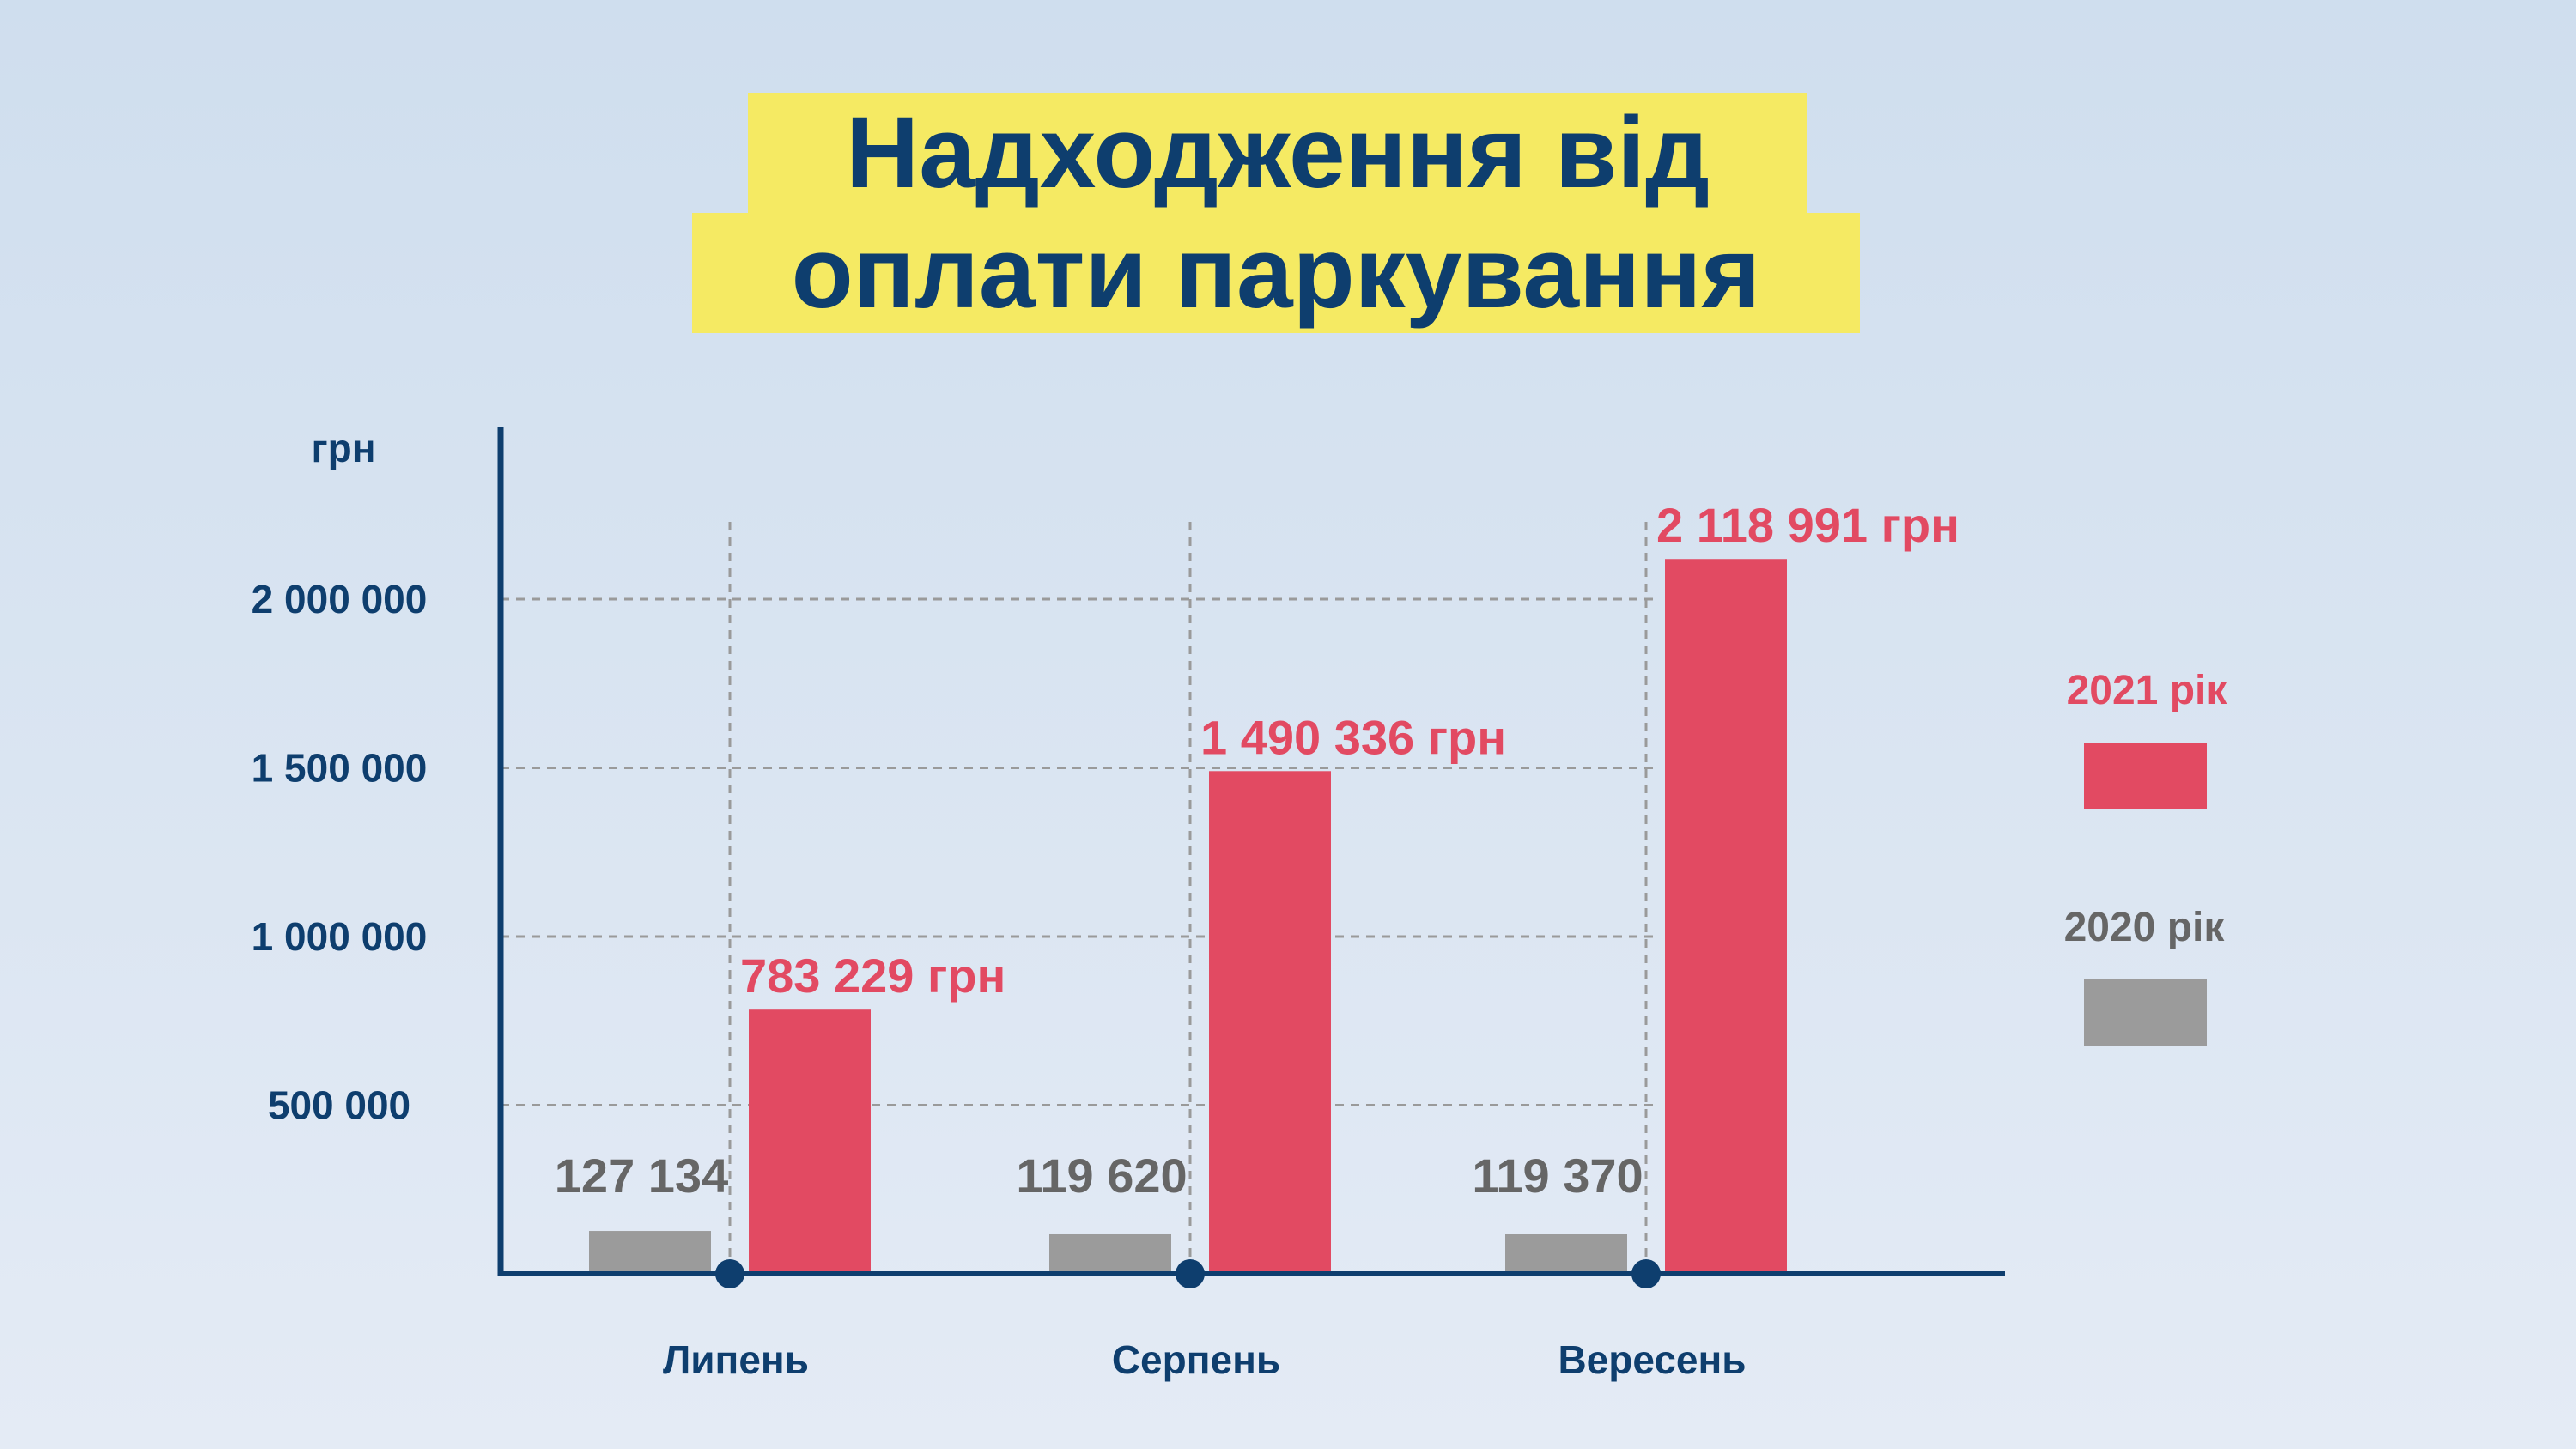  I want to click on y-tick-label: 2 000 000, so click(340, 599).